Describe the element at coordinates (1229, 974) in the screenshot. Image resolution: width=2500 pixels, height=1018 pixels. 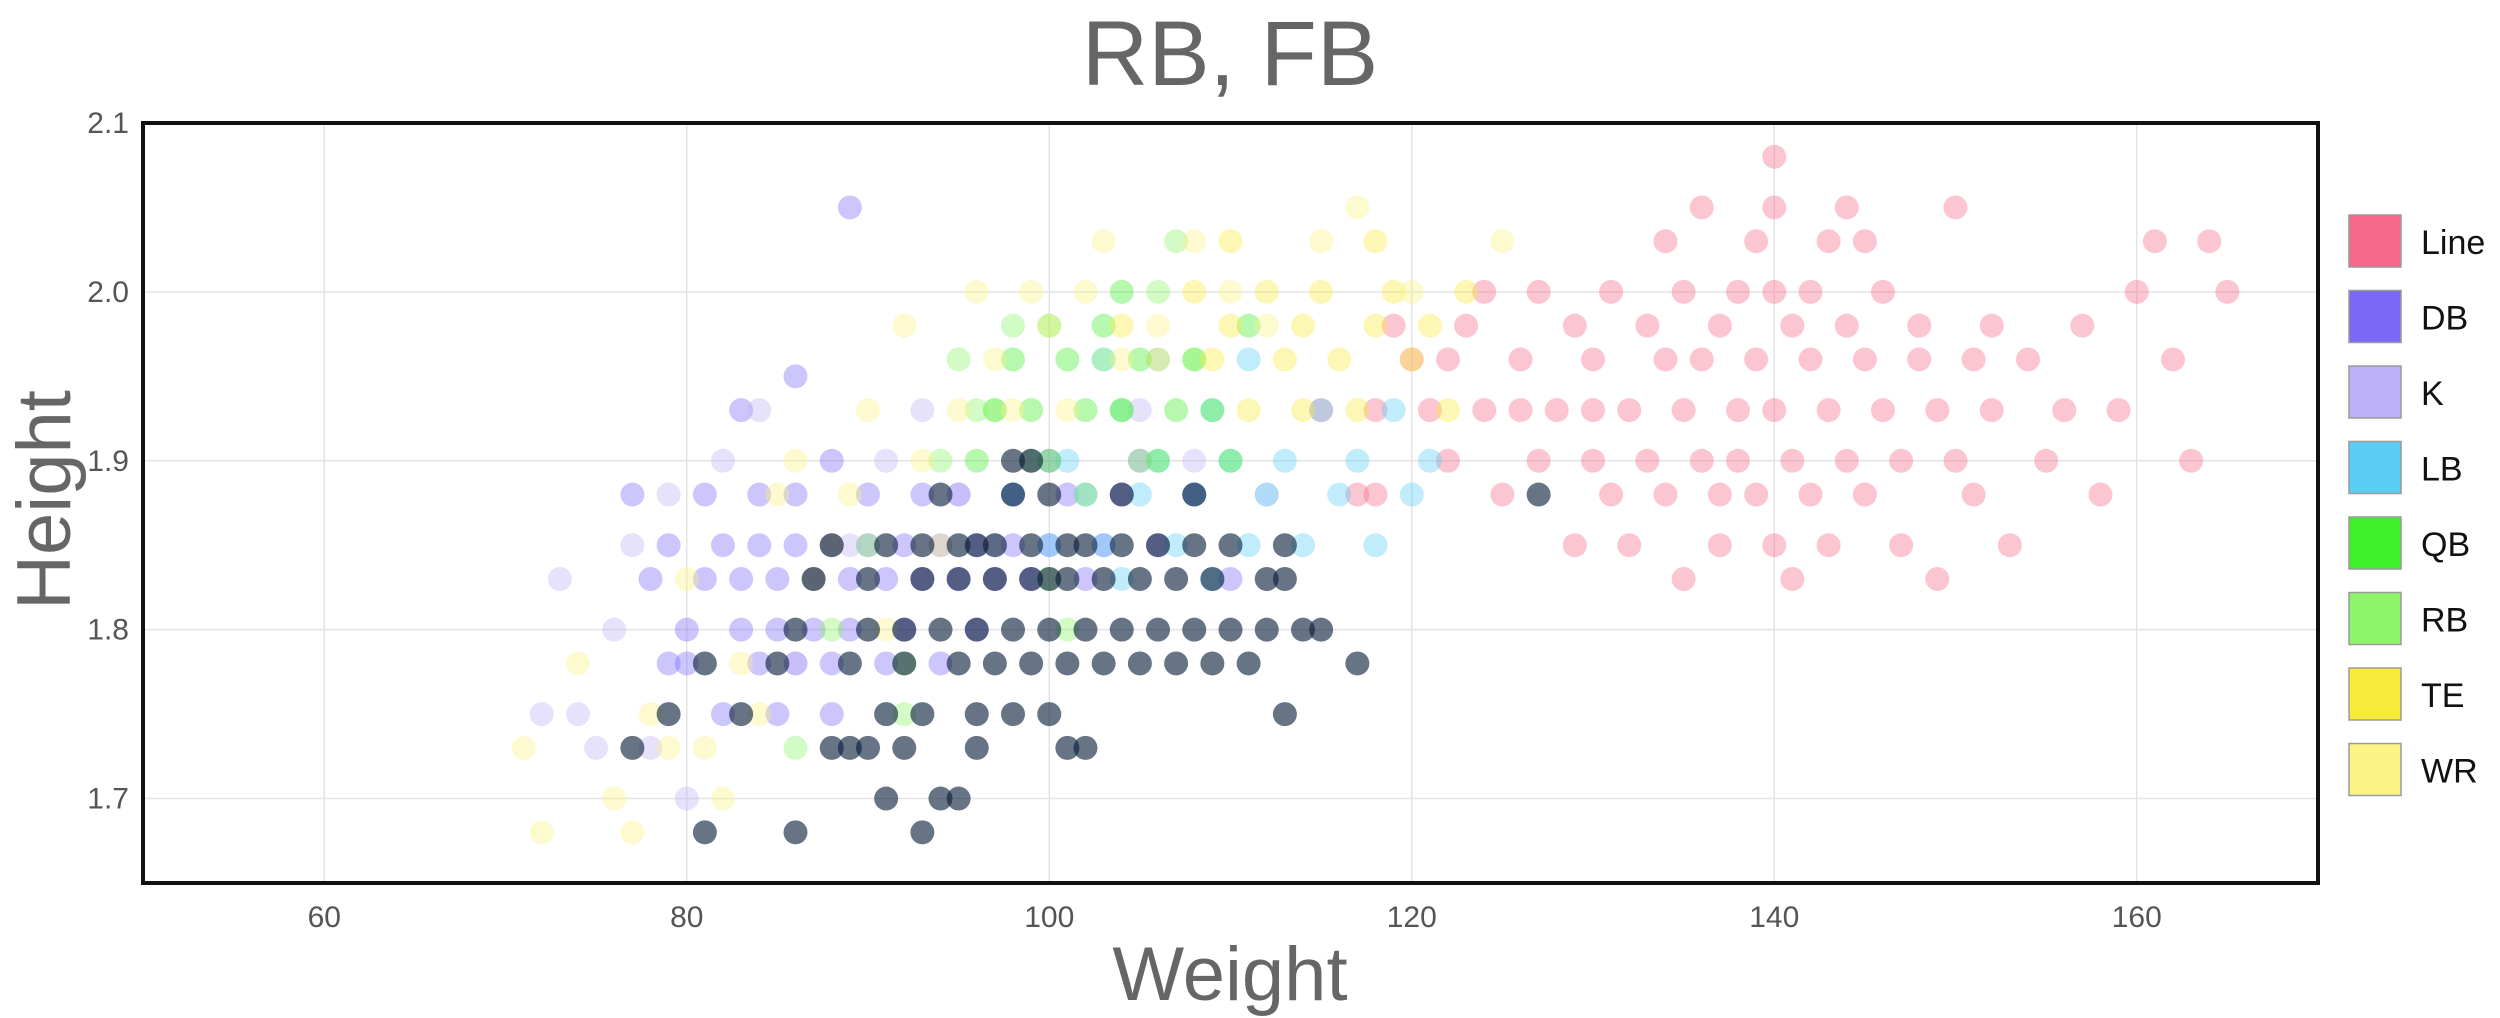
I see `x-axis-label: Weight` at that location.